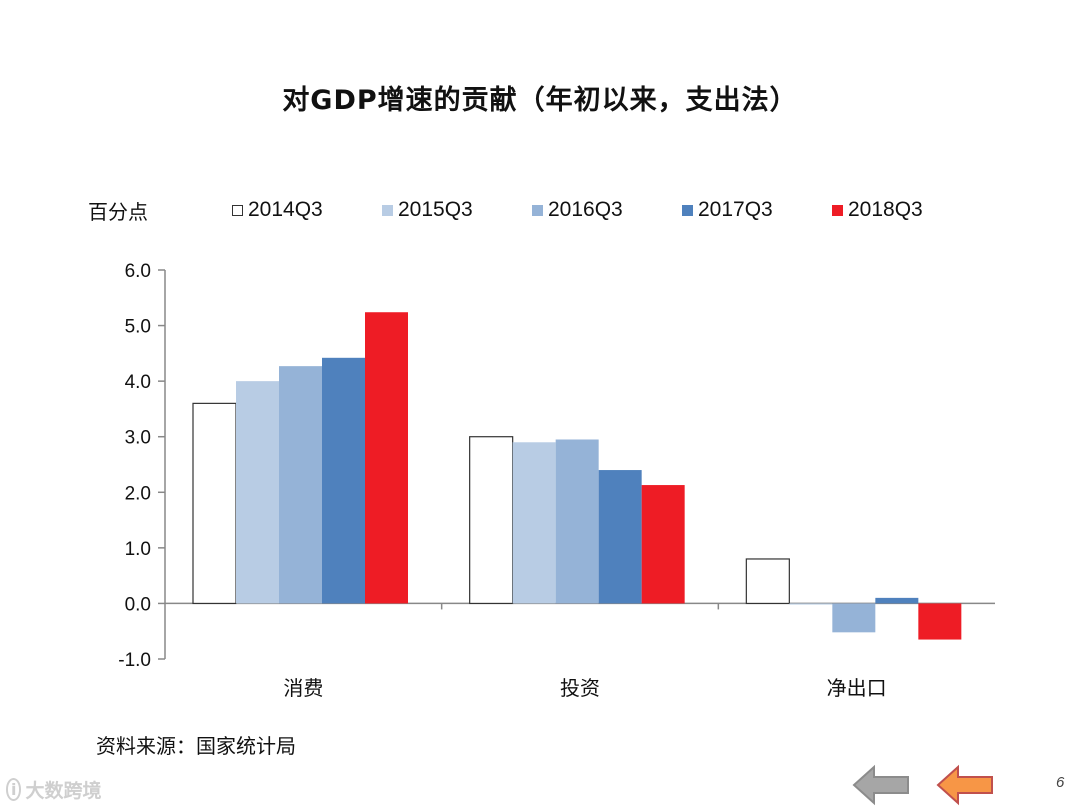 This screenshot has height=810, width=1080. I want to click on arrow-left-orange-icon, so click(964, 785).